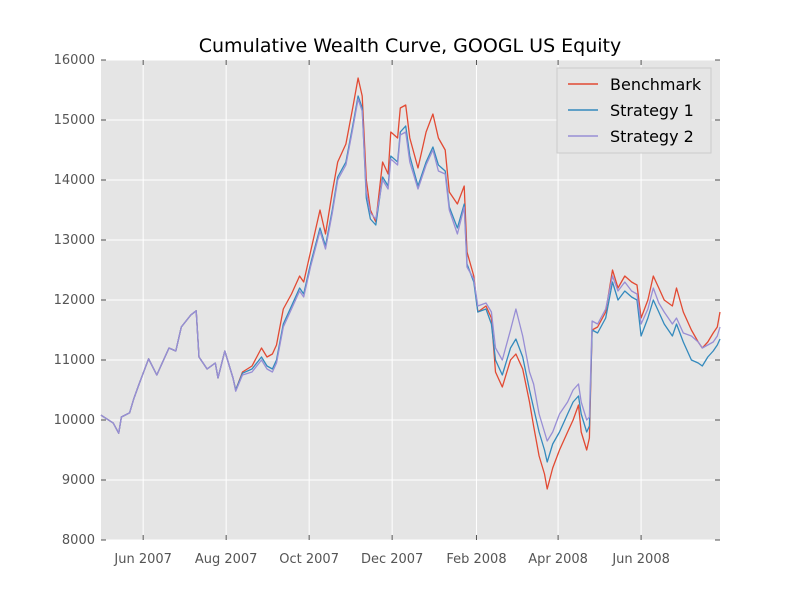 The image size is (800, 600). I want to click on y-tick-label: 10000, so click(74, 420).